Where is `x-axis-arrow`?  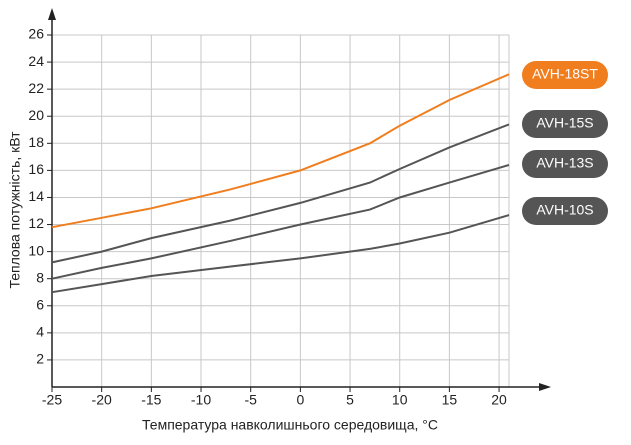 x-axis-arrow is located at coordinates (545, 387).